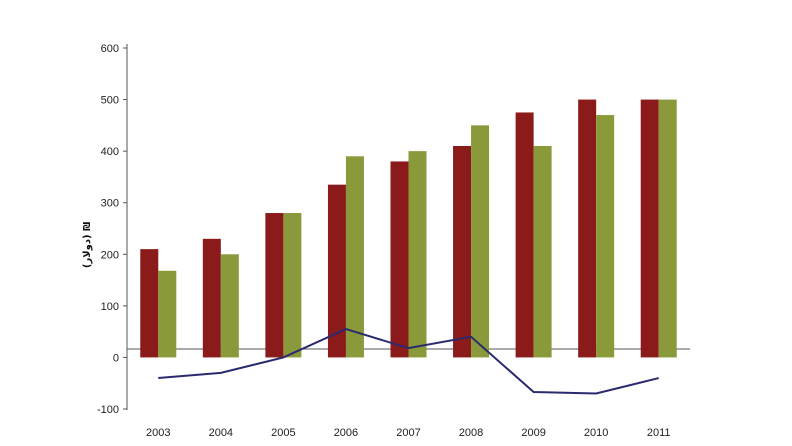 This screenshot has height=446, width=792. I want to click on line-series-path, so click(408, 361).